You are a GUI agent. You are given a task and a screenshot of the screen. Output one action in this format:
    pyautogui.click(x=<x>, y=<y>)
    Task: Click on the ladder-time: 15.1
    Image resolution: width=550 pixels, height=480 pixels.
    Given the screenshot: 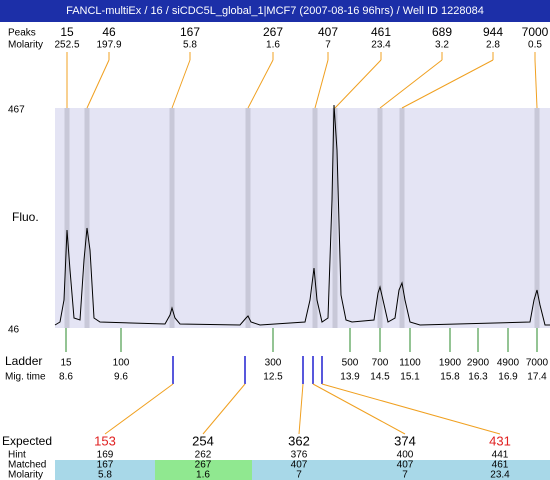 What is the action you would take?
    pyautogui.click(x=410, y=377)
    